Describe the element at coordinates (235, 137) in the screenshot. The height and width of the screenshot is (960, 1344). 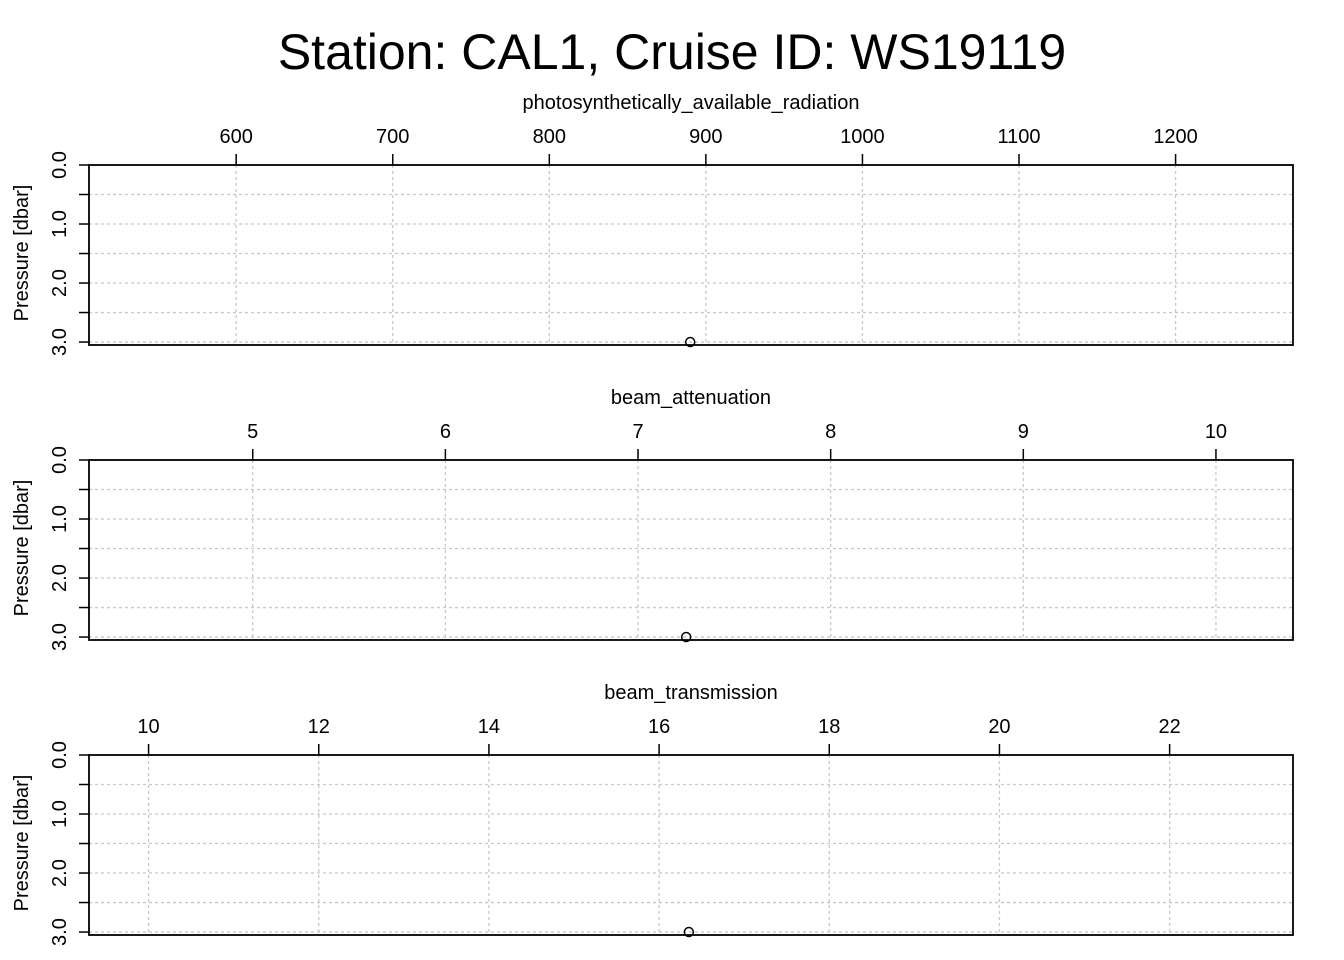
I see `x-tick-label-1: 600` at that location.